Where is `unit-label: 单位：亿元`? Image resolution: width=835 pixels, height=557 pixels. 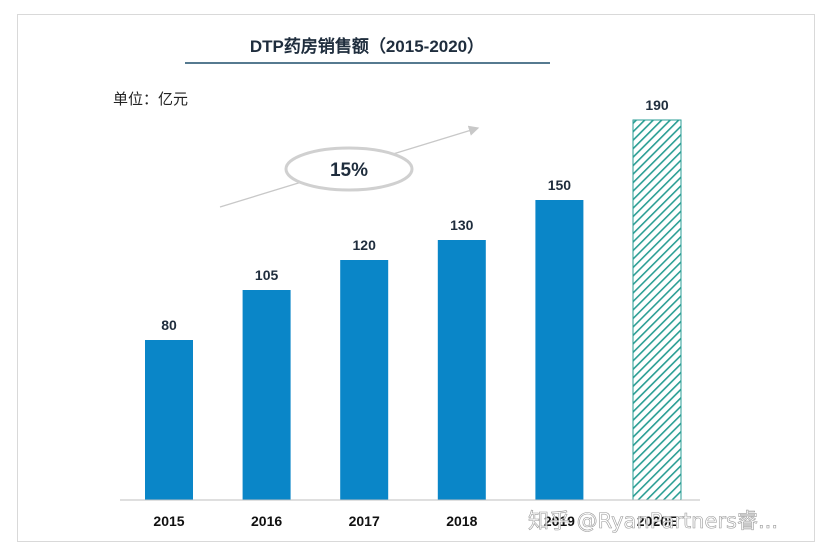
unit-label: 单位：亿元 is located at coordinates (150, 99).